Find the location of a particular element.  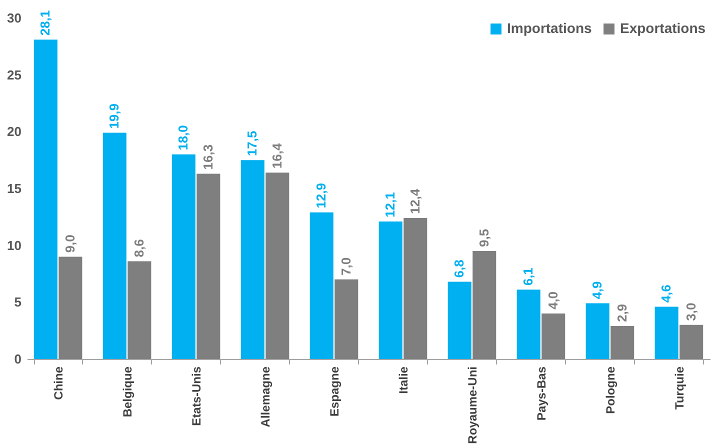

data-label: 9,5 is located at coordinates (484, 238).